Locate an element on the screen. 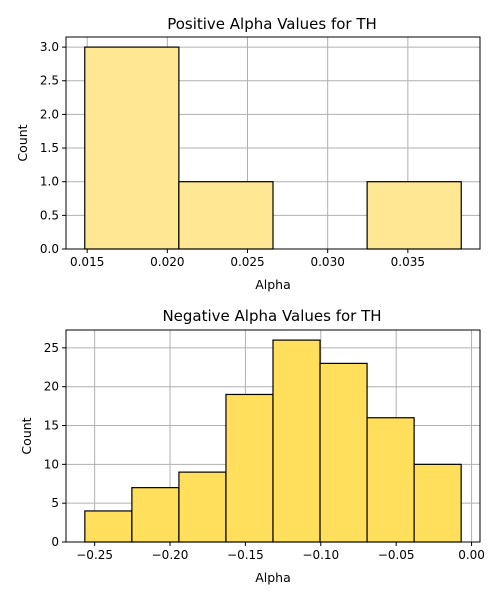  y-tick-label: 3.0 is located at coordinates (49, 47).